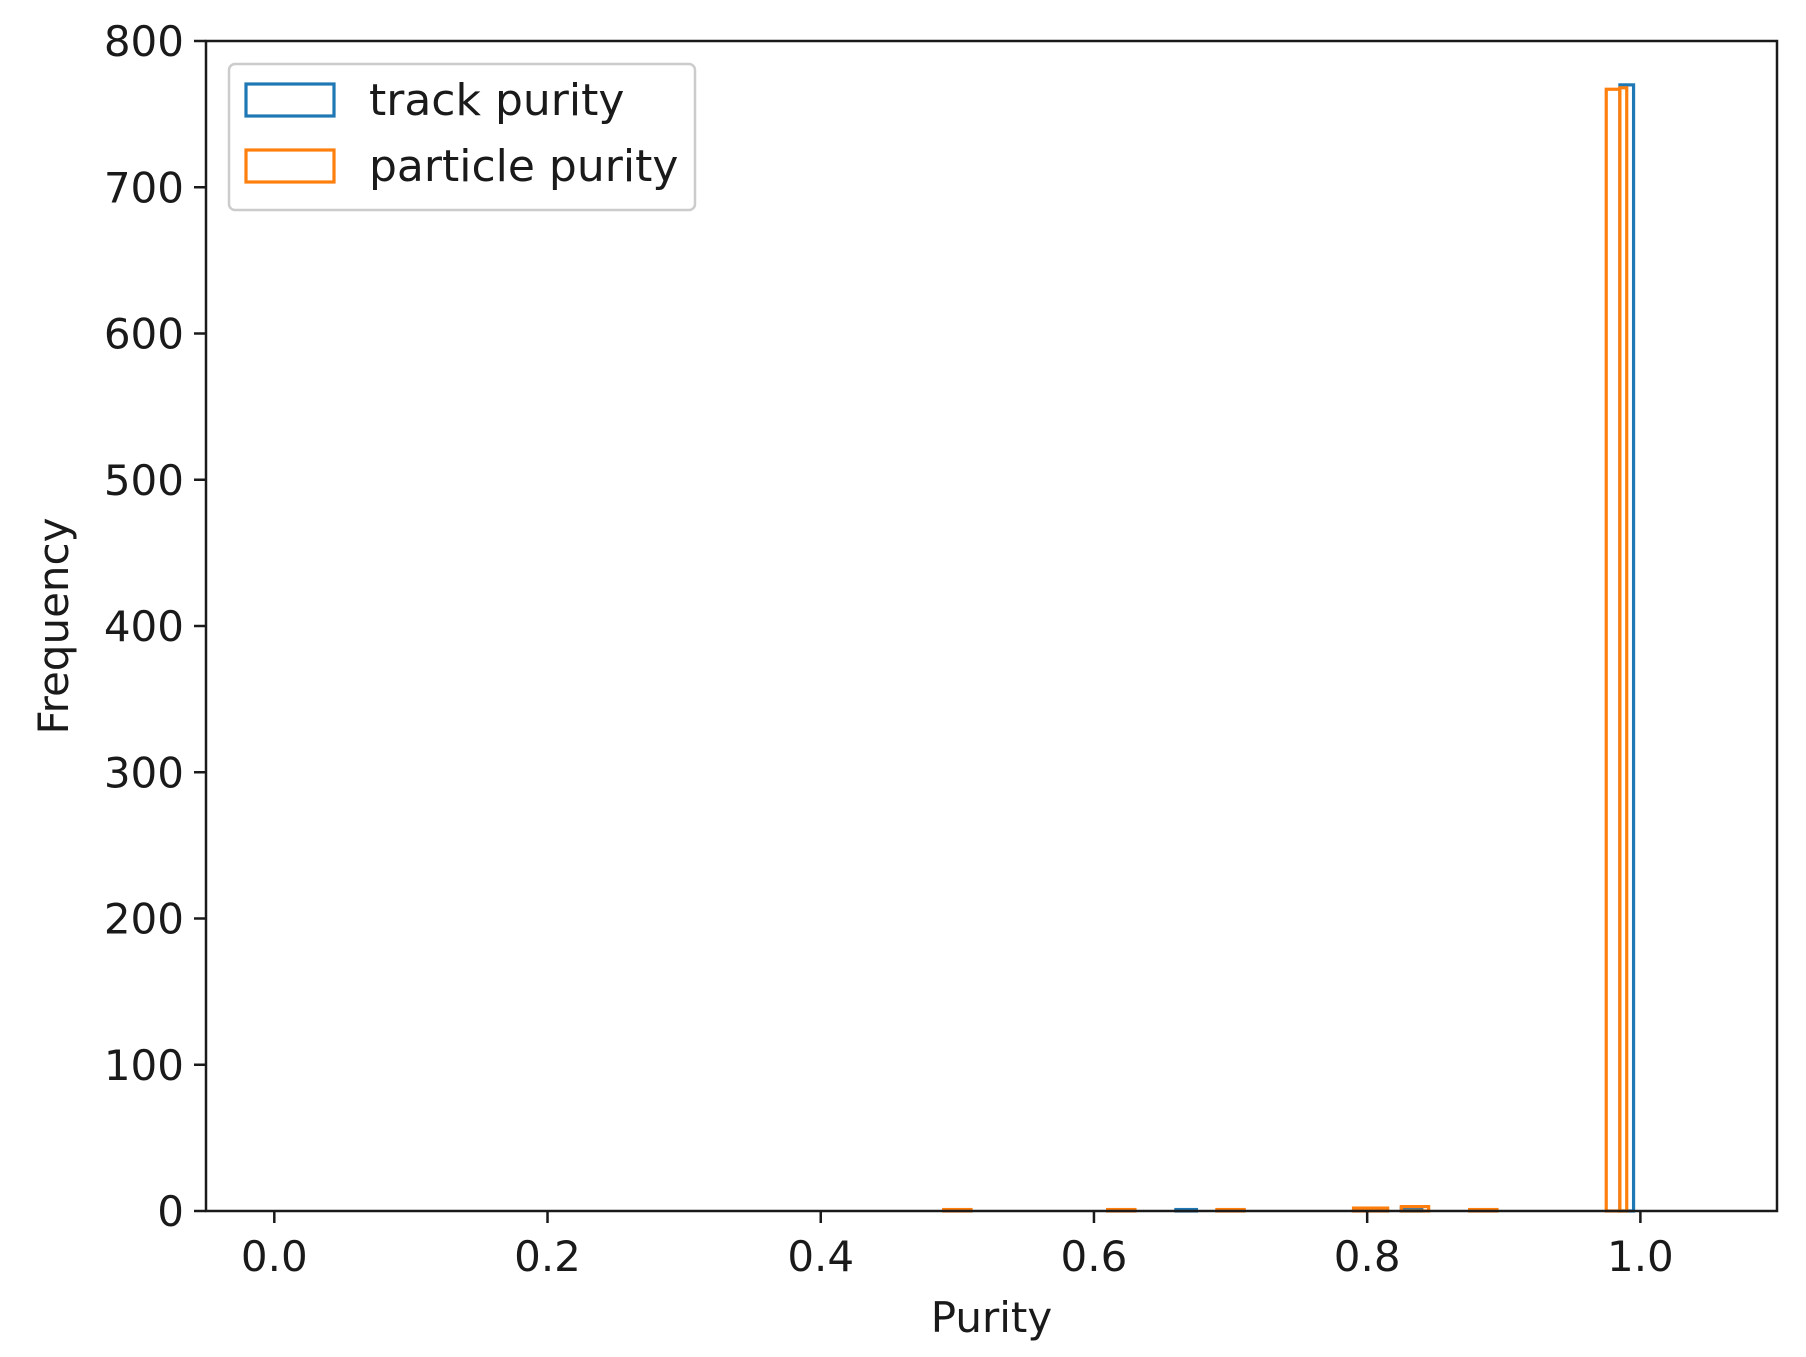 The width and height of the screenshot is (1806, 1357). What do you see at coordinates (274, 1256) in the screenshot?
I see `x-tick-label: 0.0` at bounding box center [274, 1256].